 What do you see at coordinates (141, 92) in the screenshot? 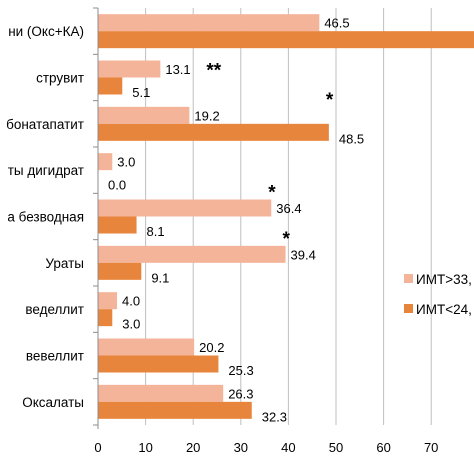
I see `value-label: 5.1` at bounding box center [141, 92].